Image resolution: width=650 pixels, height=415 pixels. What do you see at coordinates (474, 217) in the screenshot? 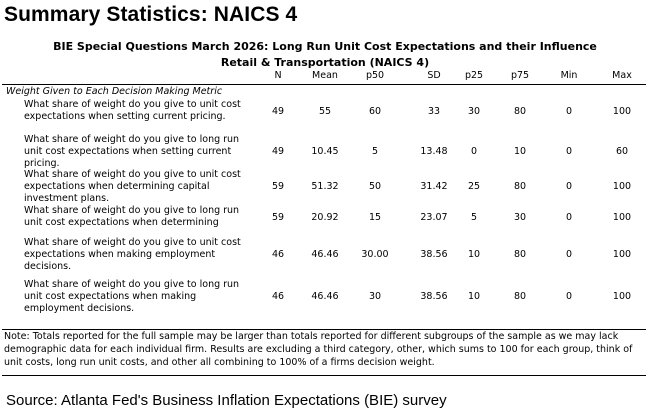
I see `cell-p25: 5` at bounding box center [474, 217].